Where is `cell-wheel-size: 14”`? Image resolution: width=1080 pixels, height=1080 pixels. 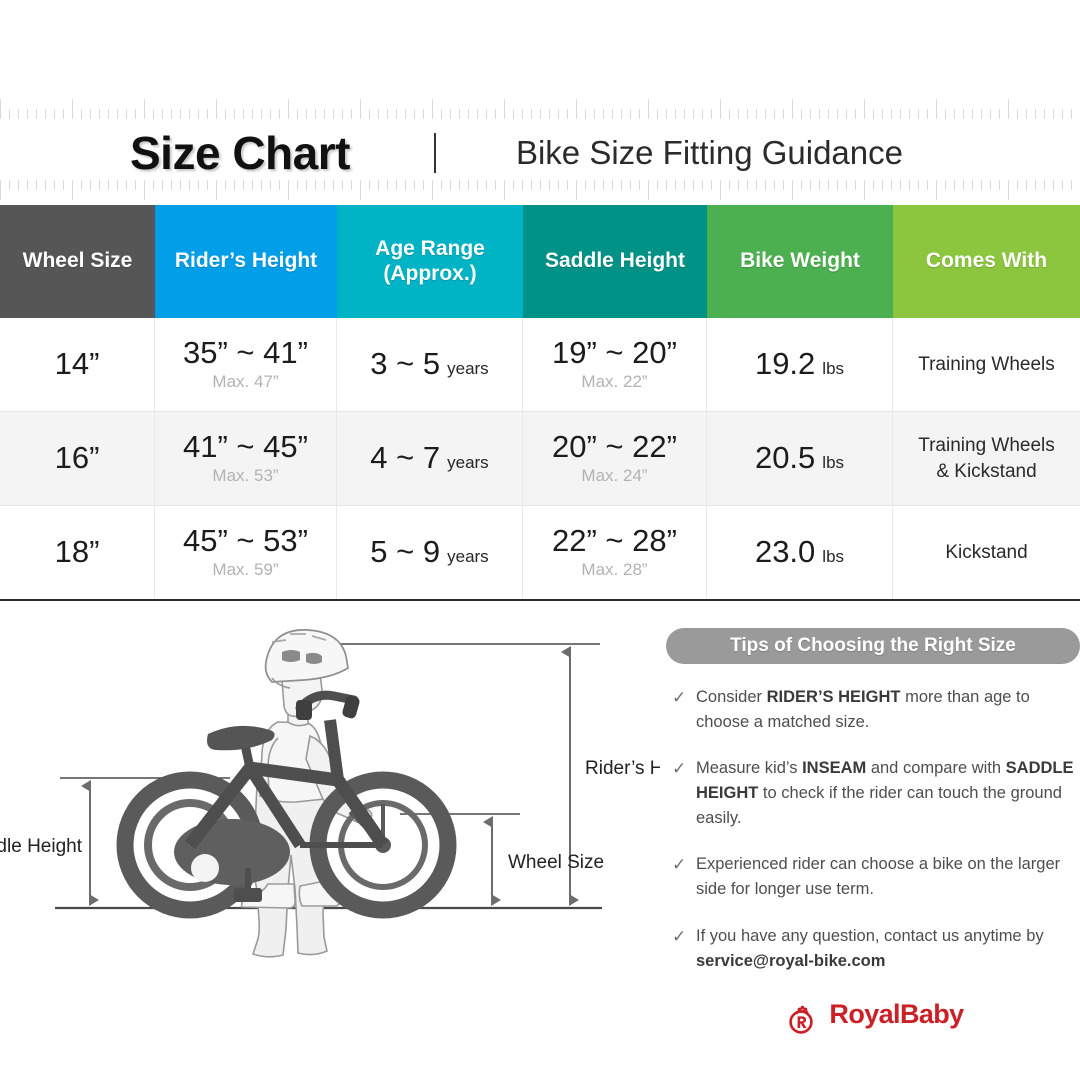 cell-wheel-size: 14” is located at coordinates (77, 364).